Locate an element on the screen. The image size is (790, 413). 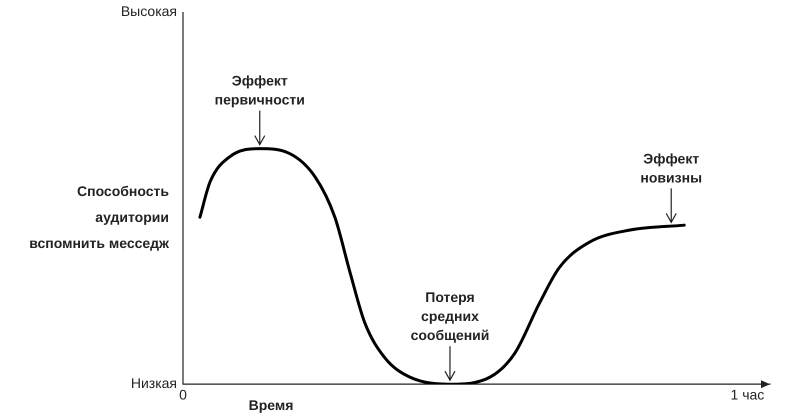
annotation: Эффект первичности is located at coordinates (259, 90).